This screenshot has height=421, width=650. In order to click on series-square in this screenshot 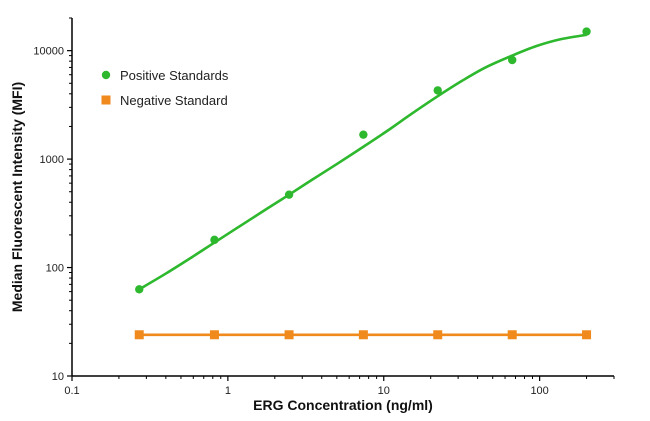, I will do `click(363, 335)`.